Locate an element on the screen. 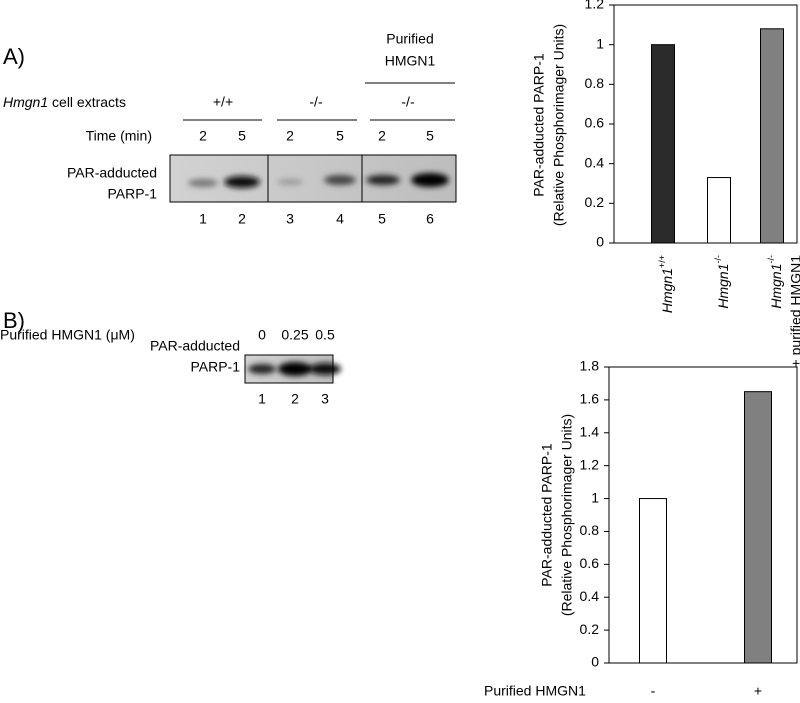 The image size is (800, 703). row-label: Hmgn1 cell extracts is located at coordinates (64, 102).